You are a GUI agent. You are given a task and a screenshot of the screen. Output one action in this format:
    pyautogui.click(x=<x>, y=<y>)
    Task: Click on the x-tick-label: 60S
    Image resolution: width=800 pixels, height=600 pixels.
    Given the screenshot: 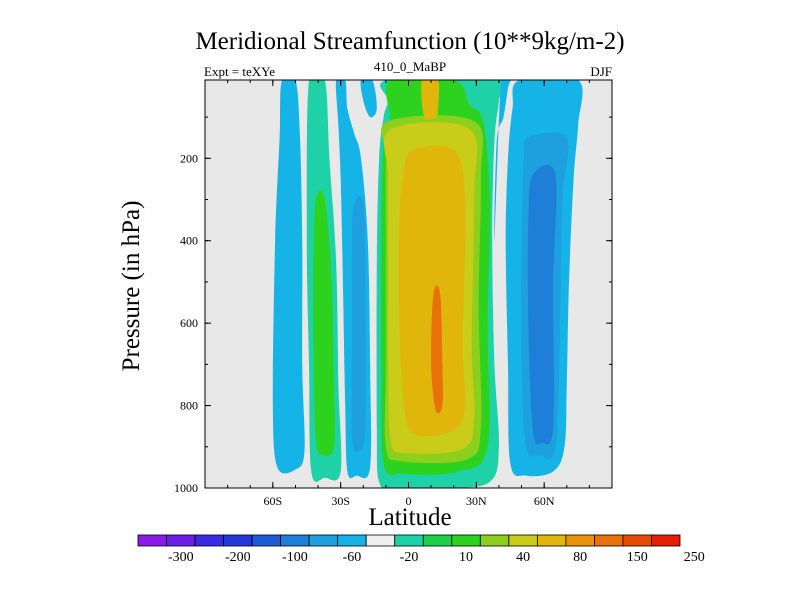 What is the action you would take?
    pyautogui.click(x=272, y=501)
    